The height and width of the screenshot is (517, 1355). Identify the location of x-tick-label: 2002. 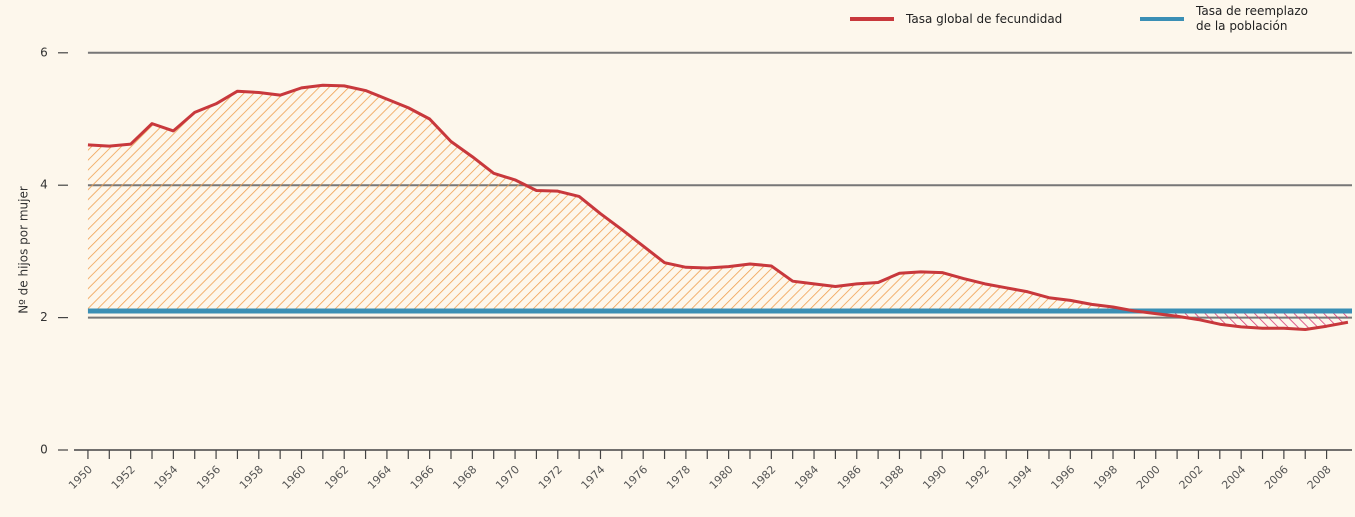
(1191, 477).